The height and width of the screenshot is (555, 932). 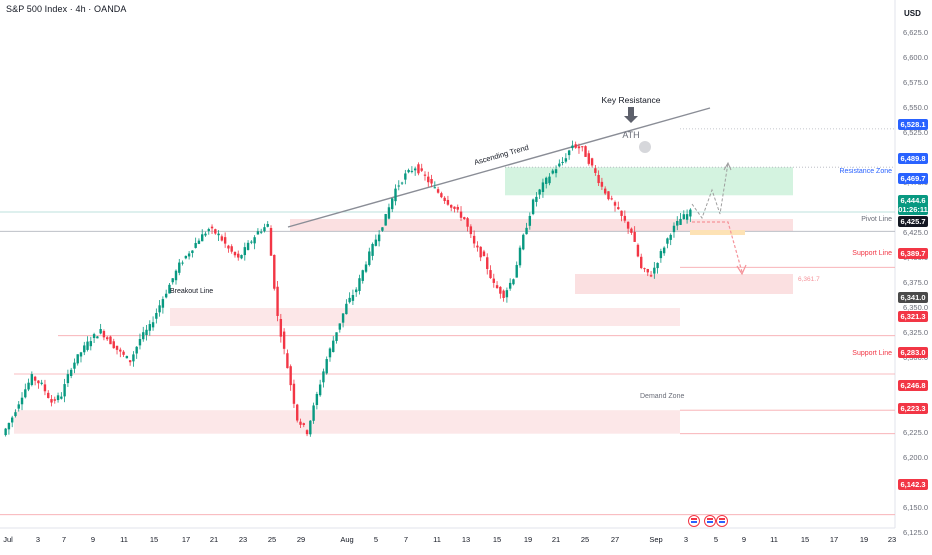 I want to click on support-line-label: Support Line, so click(x=872, y=253).